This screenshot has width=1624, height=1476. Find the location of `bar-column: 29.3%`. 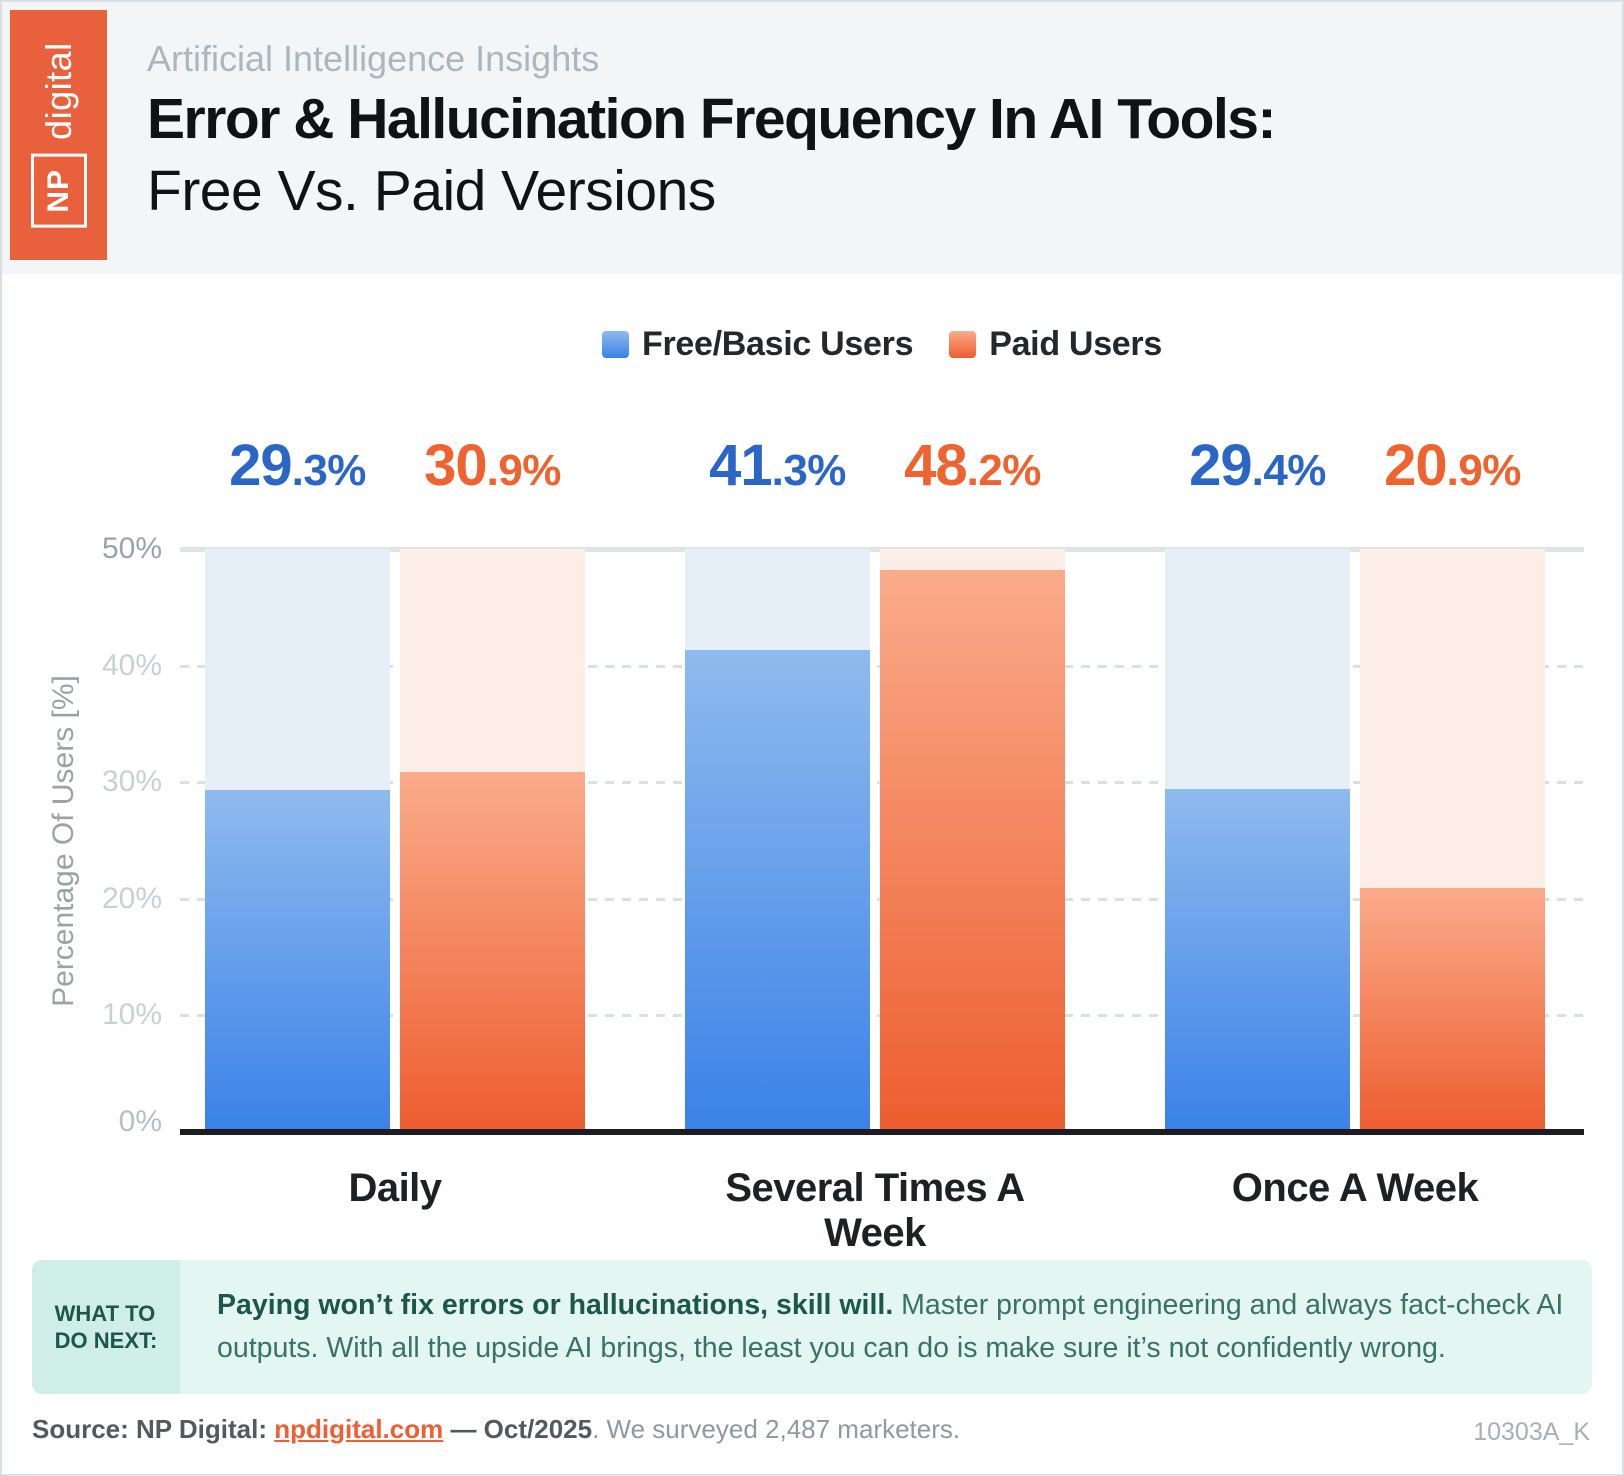

bar-column: 29.3% is located at coordinates (297, 782).